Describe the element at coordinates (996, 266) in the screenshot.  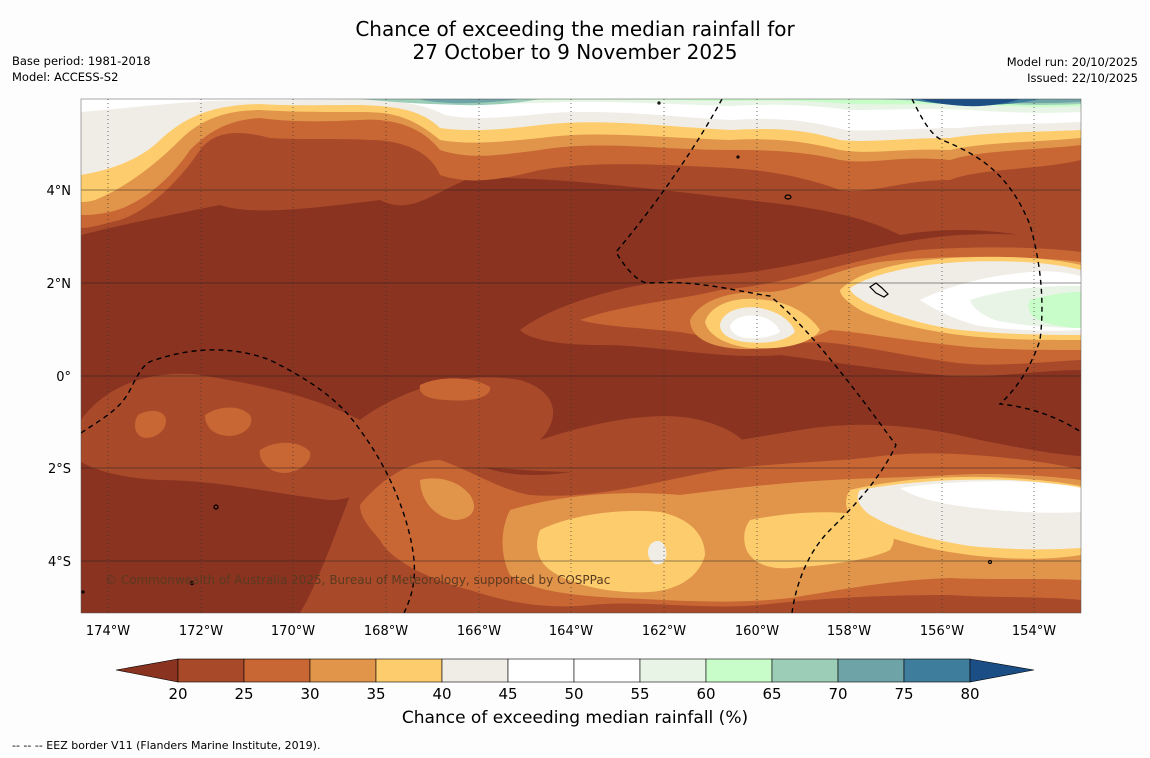
I see `eez-line-east` at that location.